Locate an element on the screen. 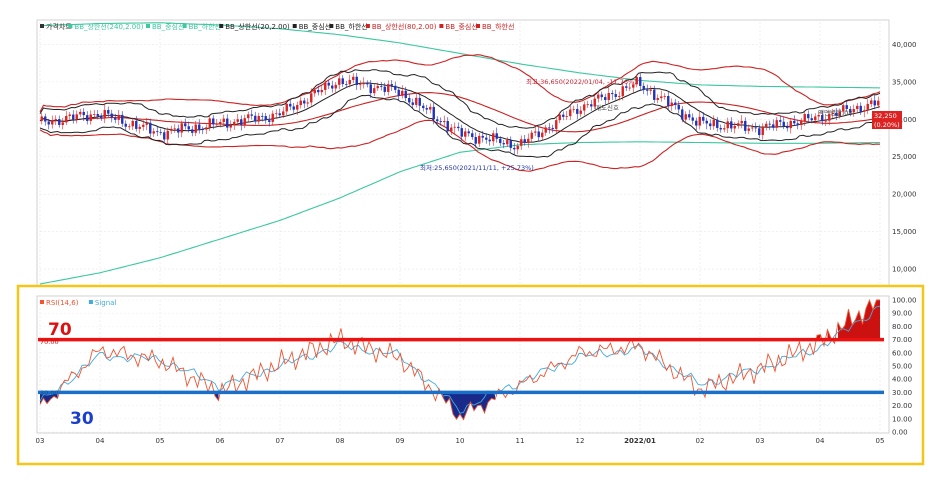 This screenshot has width=936, height=486. legend-item: BB_중심선 is located at coordinates (315, 26).